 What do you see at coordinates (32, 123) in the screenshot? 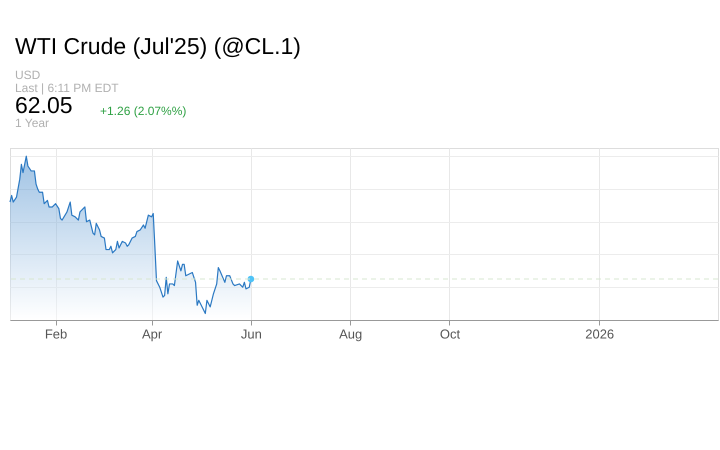
I see `text: 1 Year` at bounding box center [32, 123].